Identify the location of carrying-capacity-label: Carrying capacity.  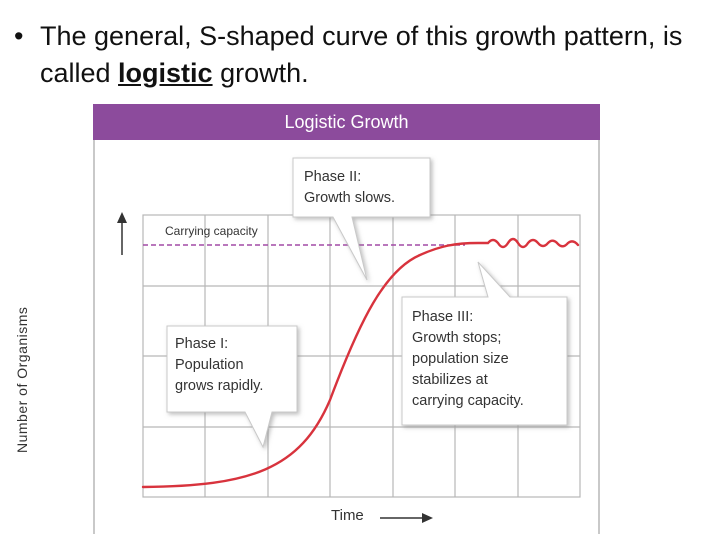
(211, 231).